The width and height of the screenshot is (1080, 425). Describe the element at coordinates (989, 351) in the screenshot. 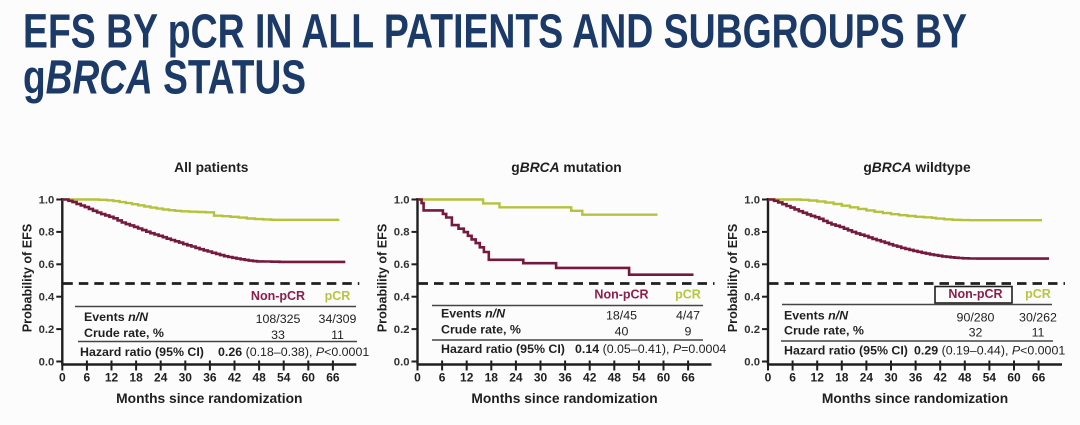

I see `svg-text: 0.29 (0.19–0.44), P<0.0001` at that location.